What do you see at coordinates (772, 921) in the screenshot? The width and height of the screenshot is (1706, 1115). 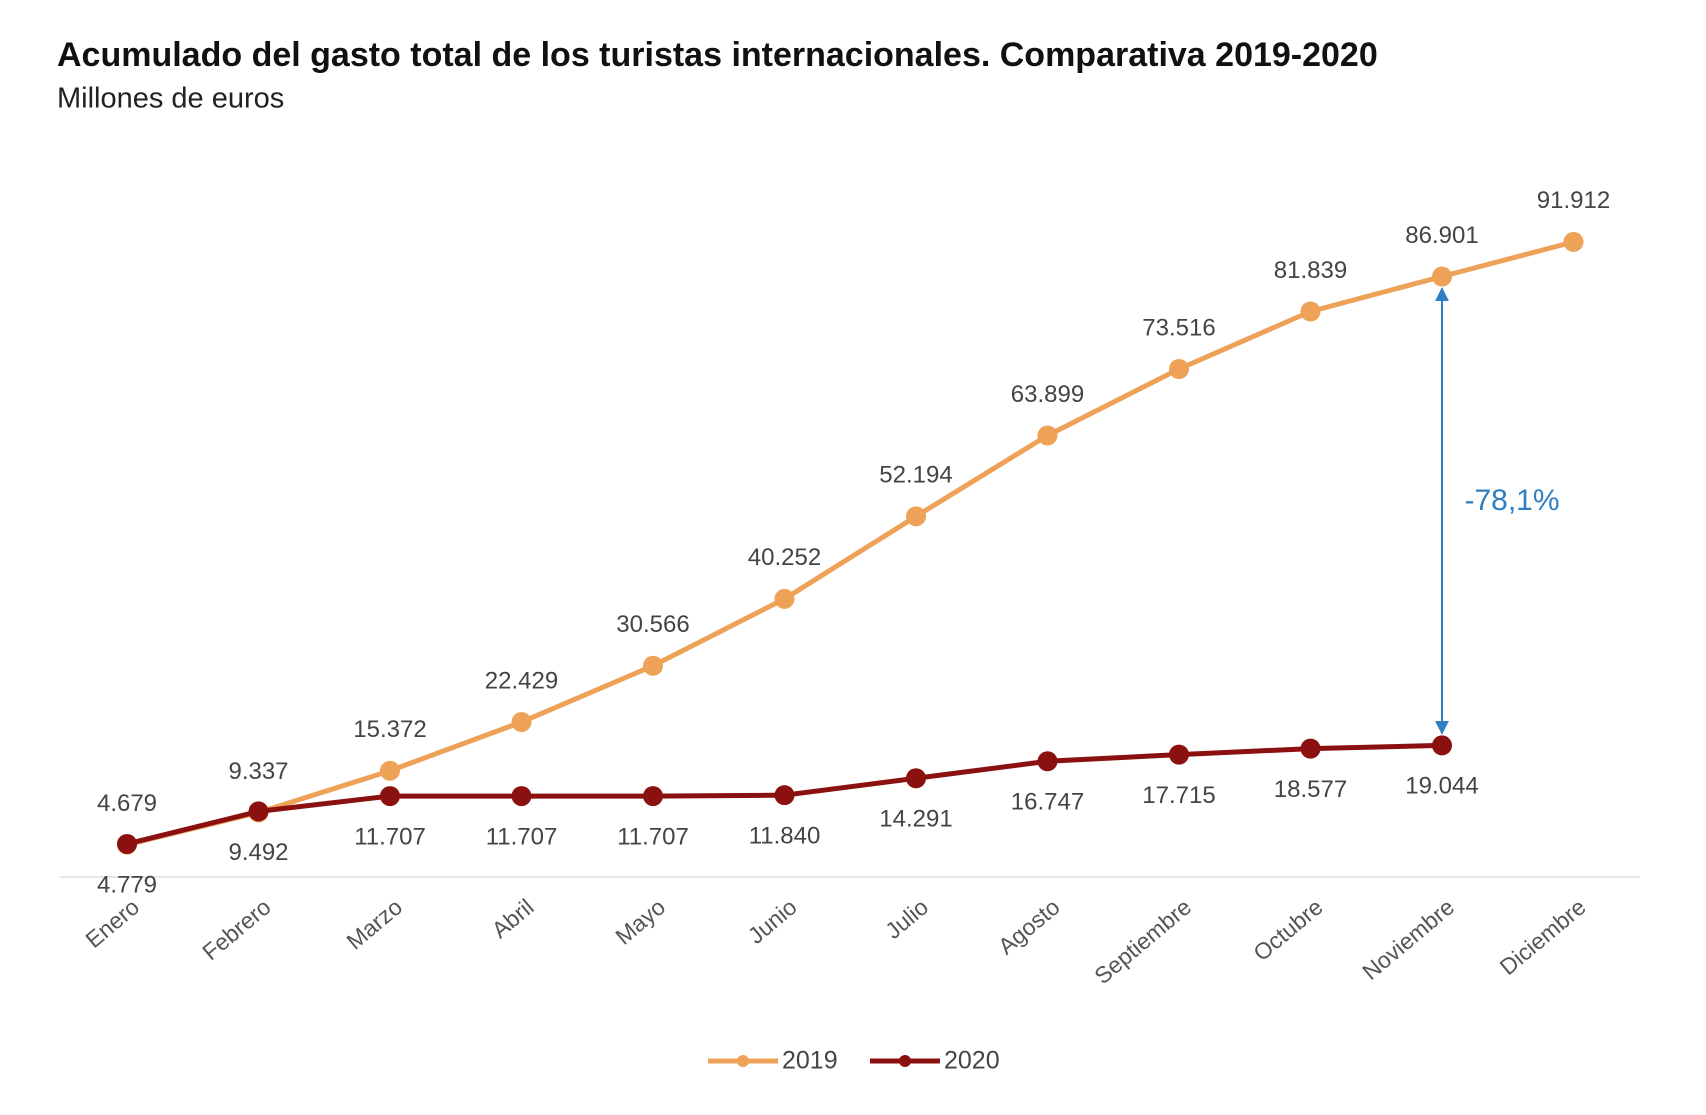 I see `x-tick-label: Junio` at bounding box center [772, 921].